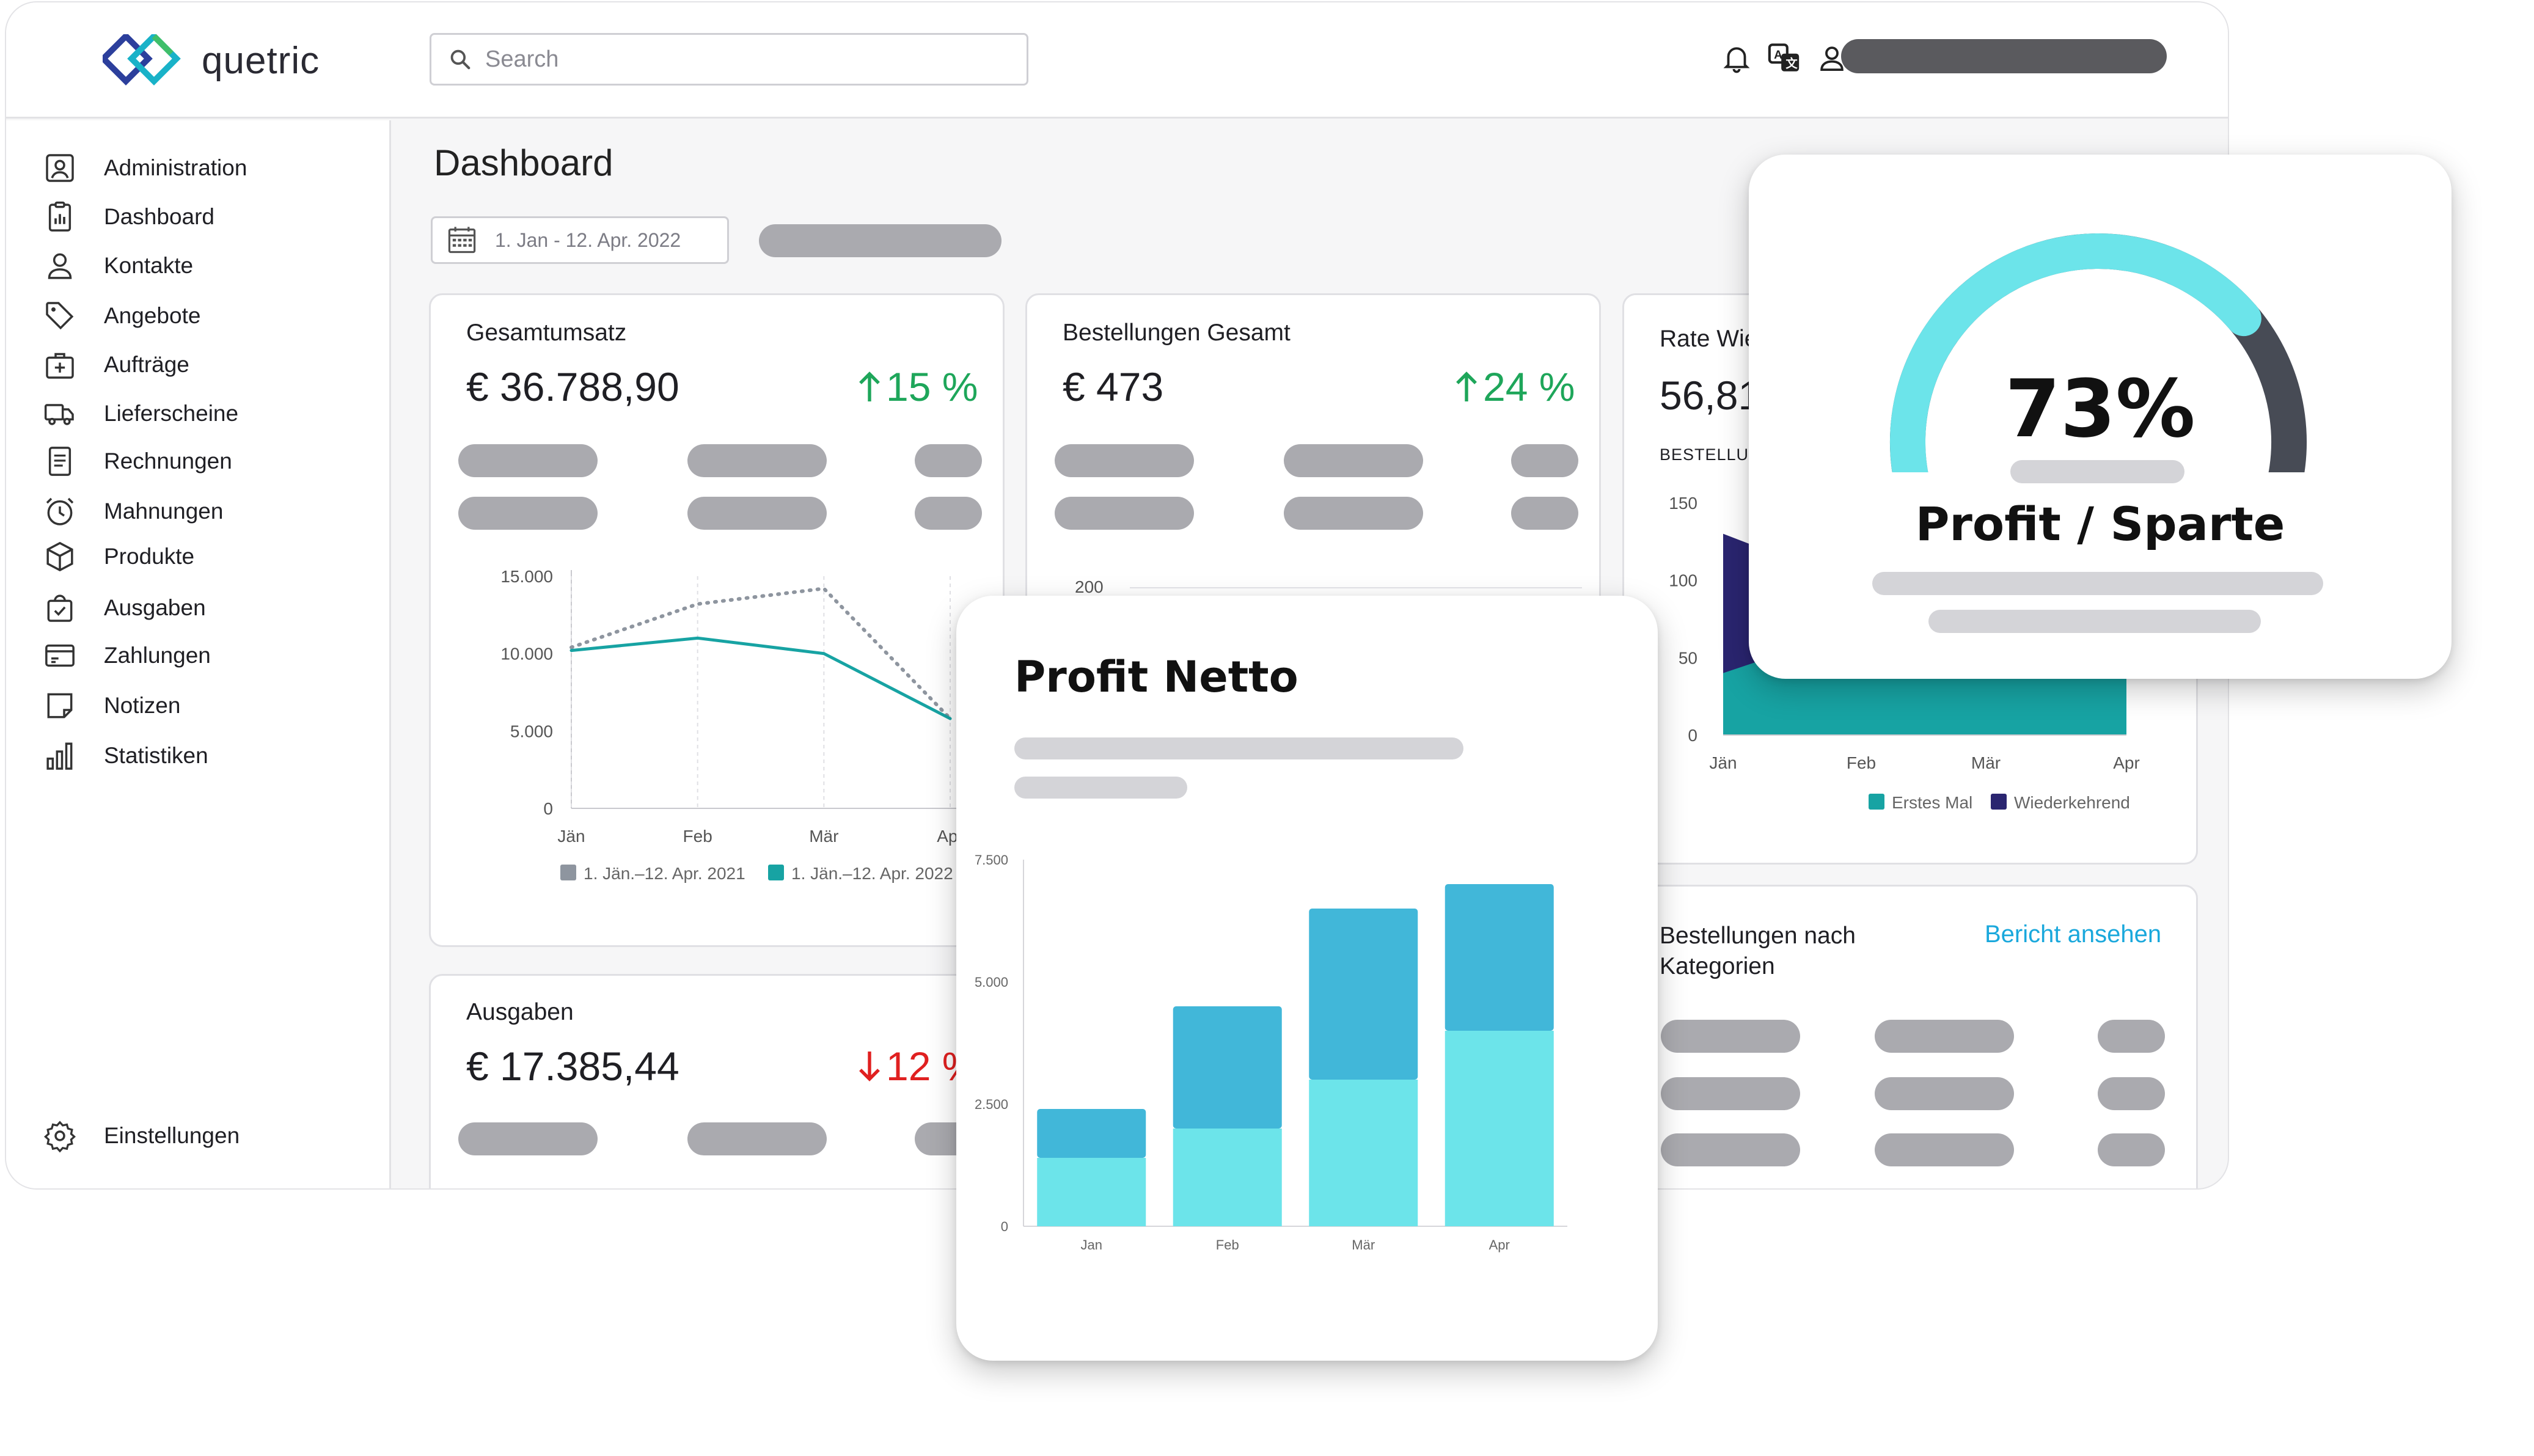 The height and width of the screenshot is (1456, 2534). What do you see at coordinates (168, 461) in the screenshot?
I see `sidebar-item-label: Rechnungen` at bounding box center [168, 461].